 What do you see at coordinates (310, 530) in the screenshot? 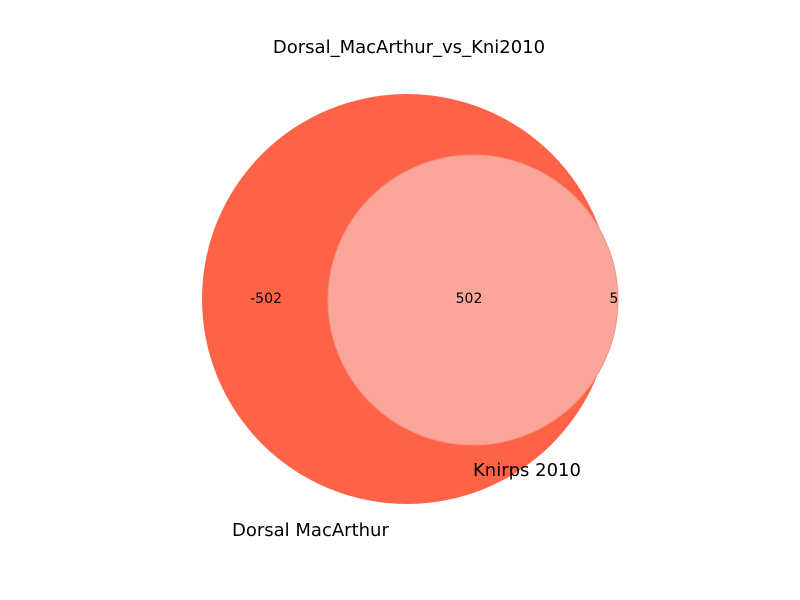
I see `set-label-dorsal: Dorsal MacArthur` at bounding box center [310, 530].